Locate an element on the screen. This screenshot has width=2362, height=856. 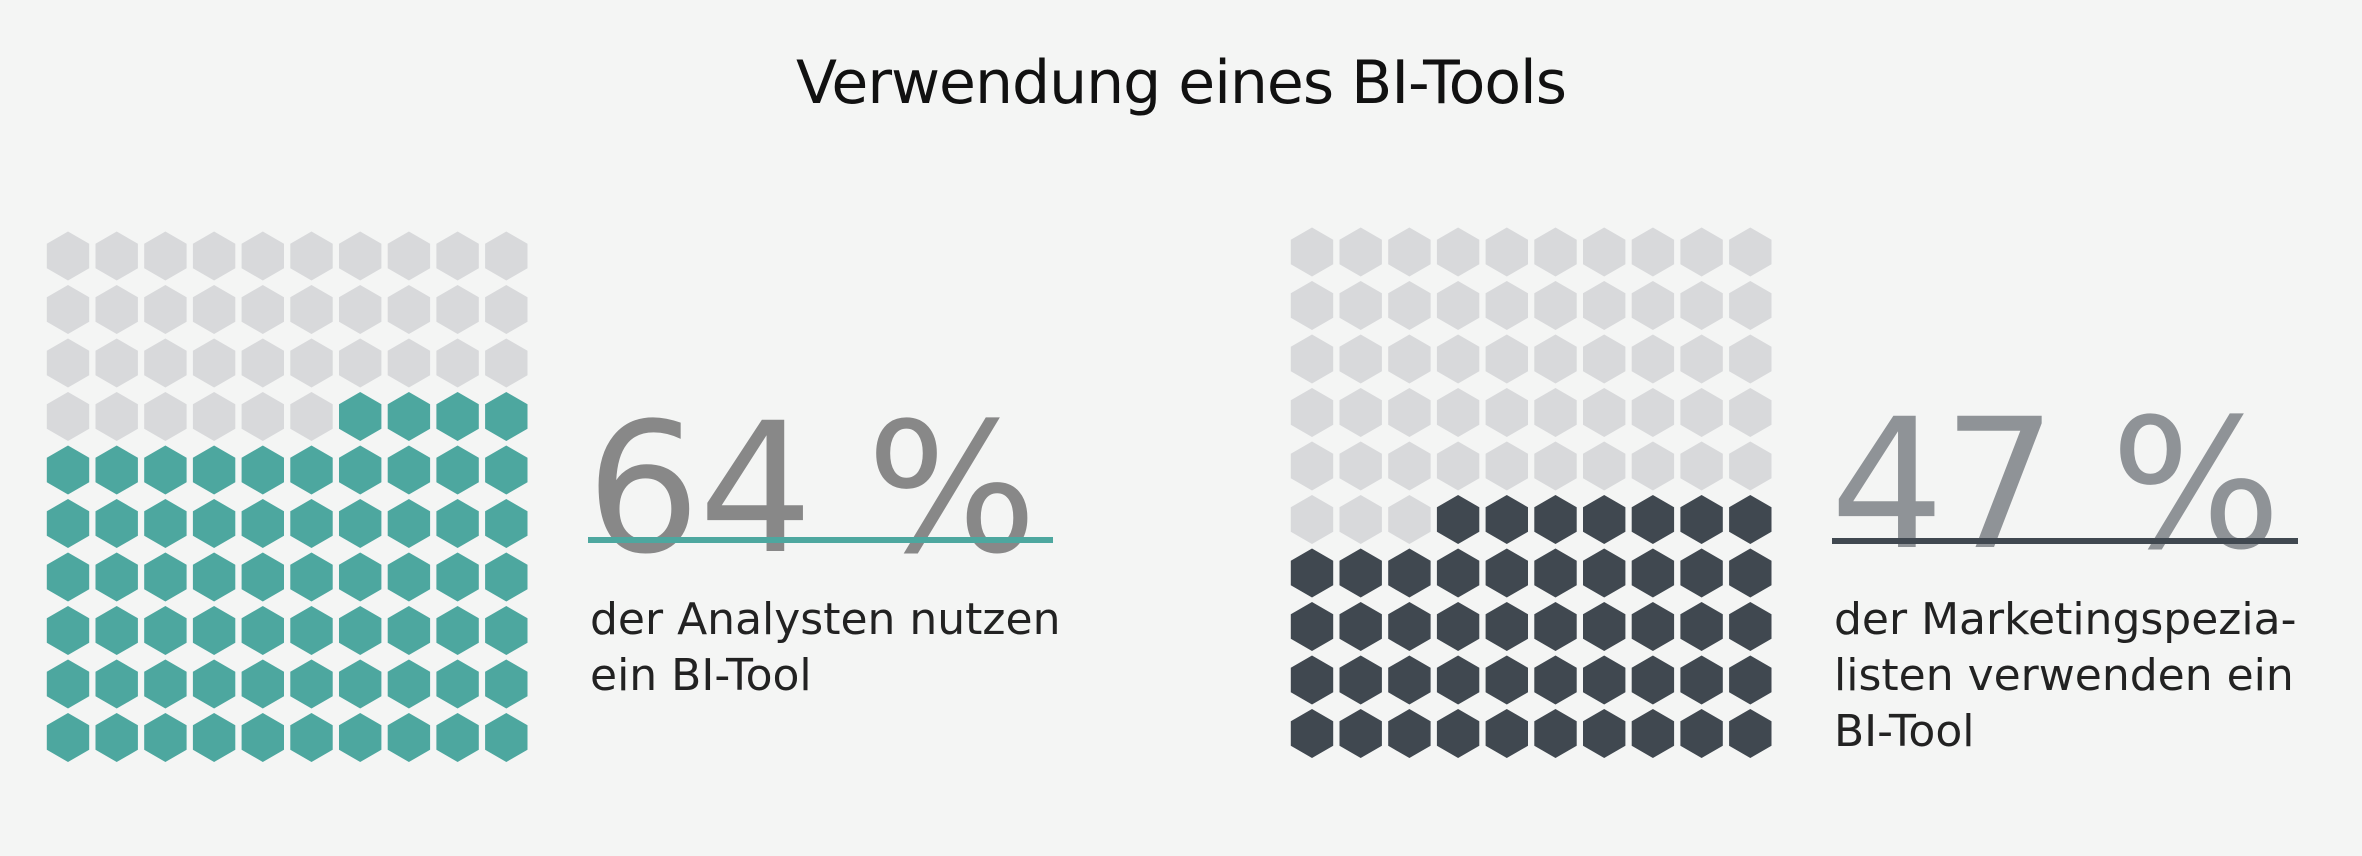
divider-marketing is located at coordinates (2065, 541).